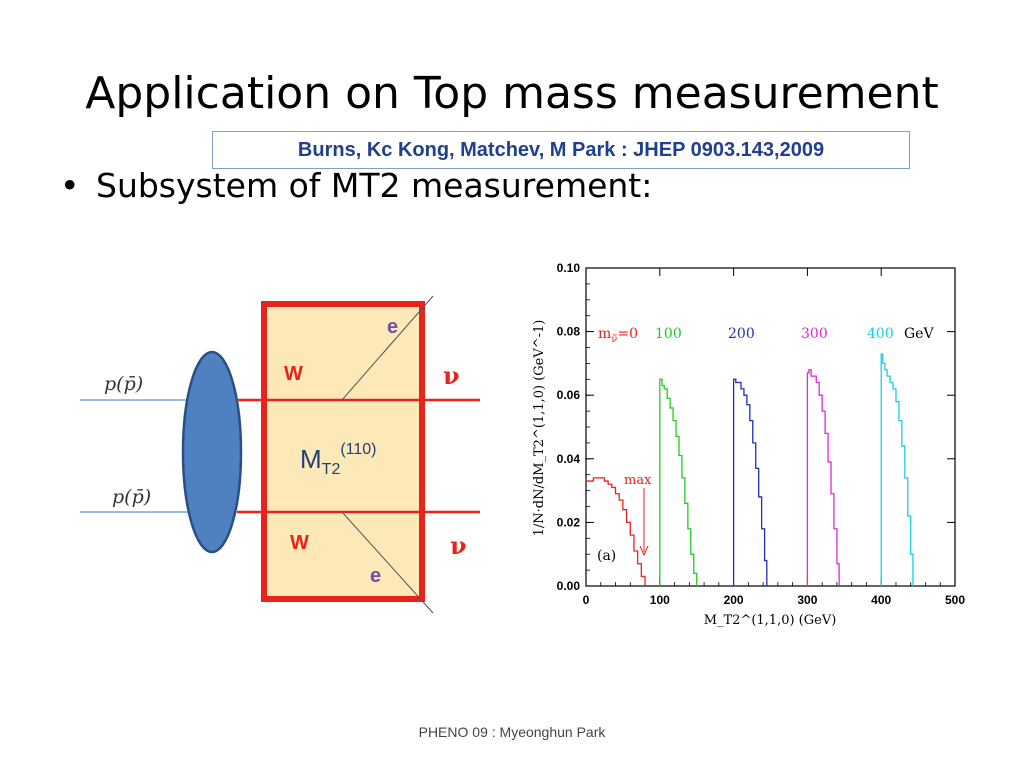  I want to click on y-tick-label: 0.04, so click(569, 459).